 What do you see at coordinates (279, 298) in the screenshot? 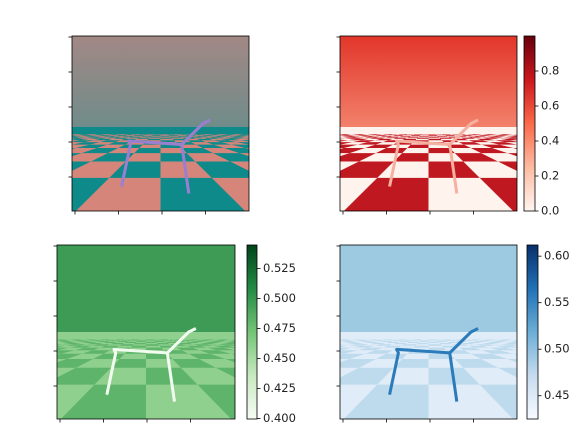
I see `colorbar-tick-label: 0.500` at bounding box center [279, 298].